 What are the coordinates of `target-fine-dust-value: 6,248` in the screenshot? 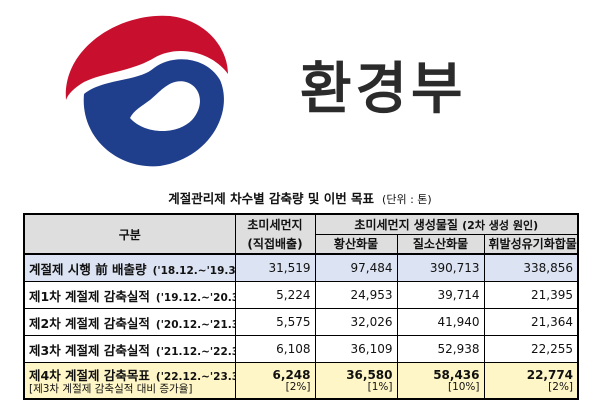 It's located at (291, 374).